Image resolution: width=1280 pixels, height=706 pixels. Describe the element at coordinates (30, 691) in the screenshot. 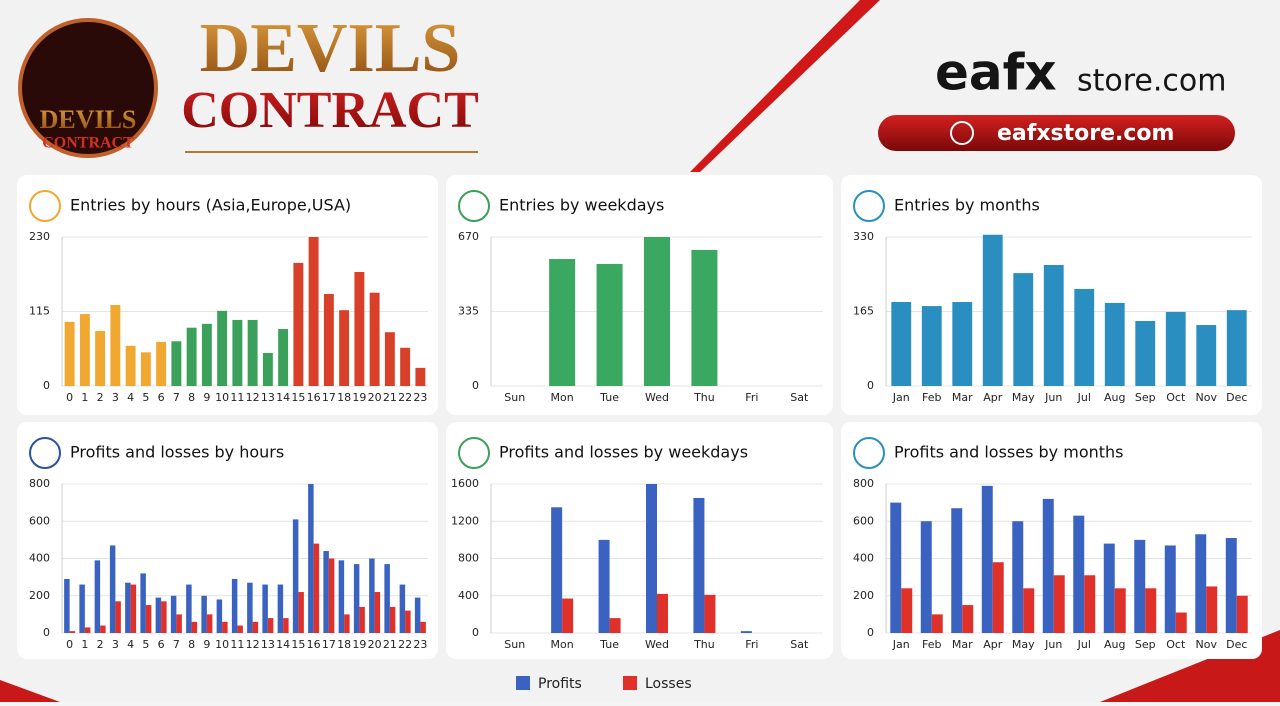

I see `swoosh-left` at that location.